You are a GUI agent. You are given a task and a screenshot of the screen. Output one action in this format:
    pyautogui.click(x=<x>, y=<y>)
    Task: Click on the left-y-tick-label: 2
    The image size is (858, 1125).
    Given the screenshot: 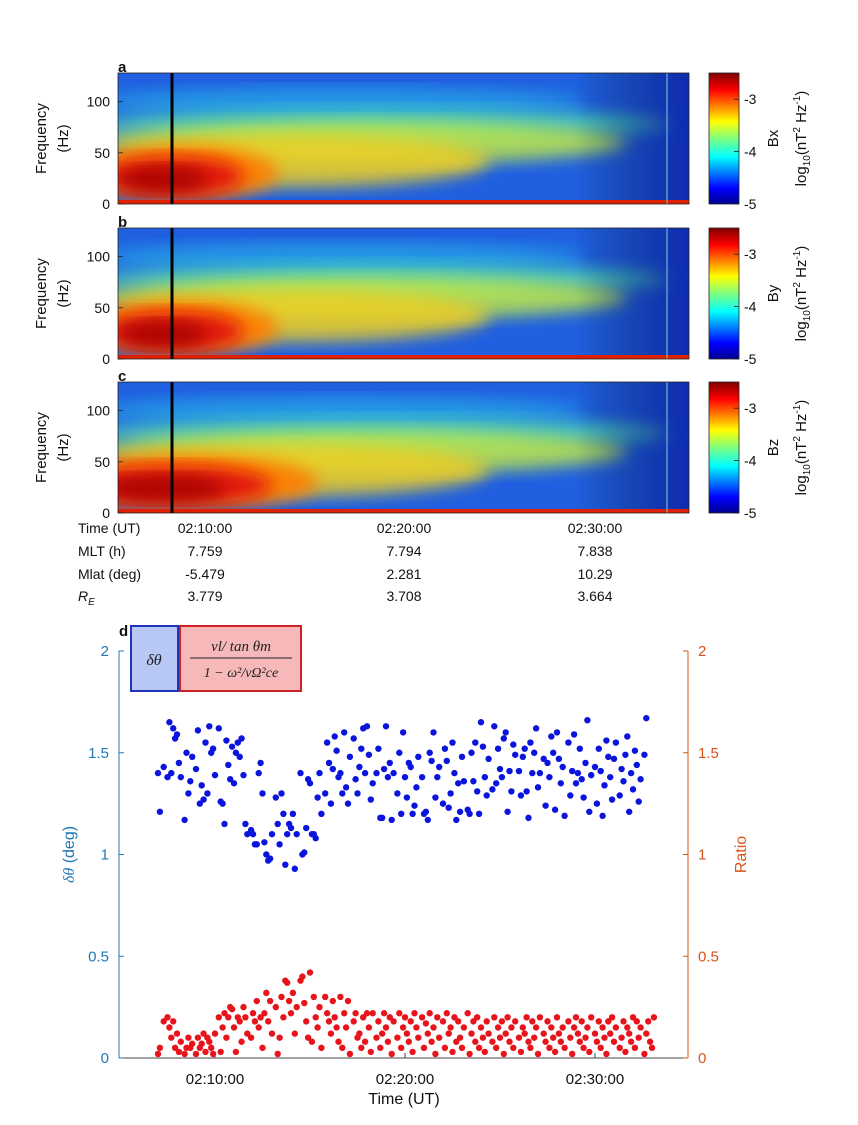 What is the action you would take?
    pyautogui.click(x=105, y=651)
    